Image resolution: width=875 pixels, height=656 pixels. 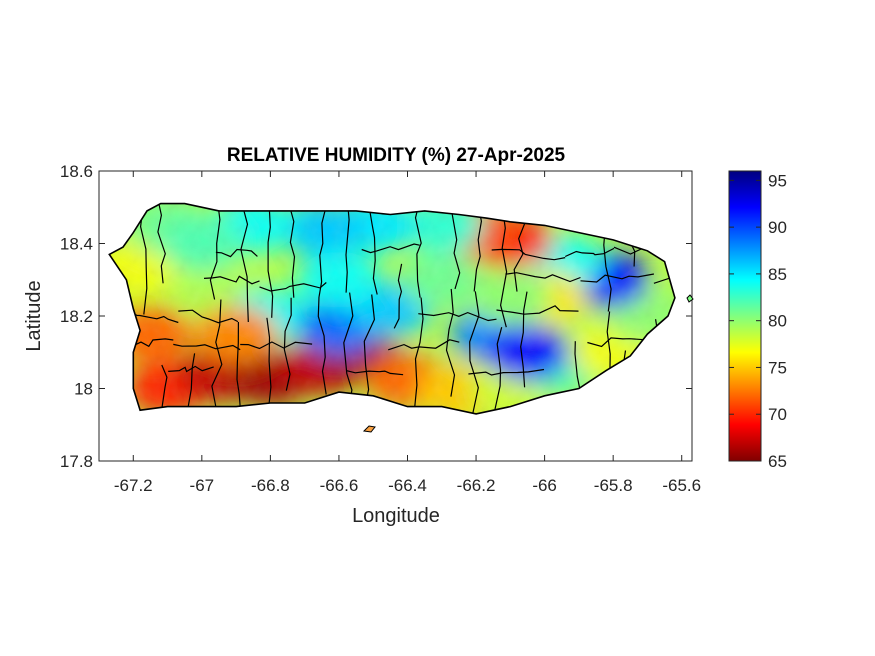 I want to click on chart-title: RELATIVE HUMIDITY (%) 27-Apr-2025, so click(x=396, y=155).